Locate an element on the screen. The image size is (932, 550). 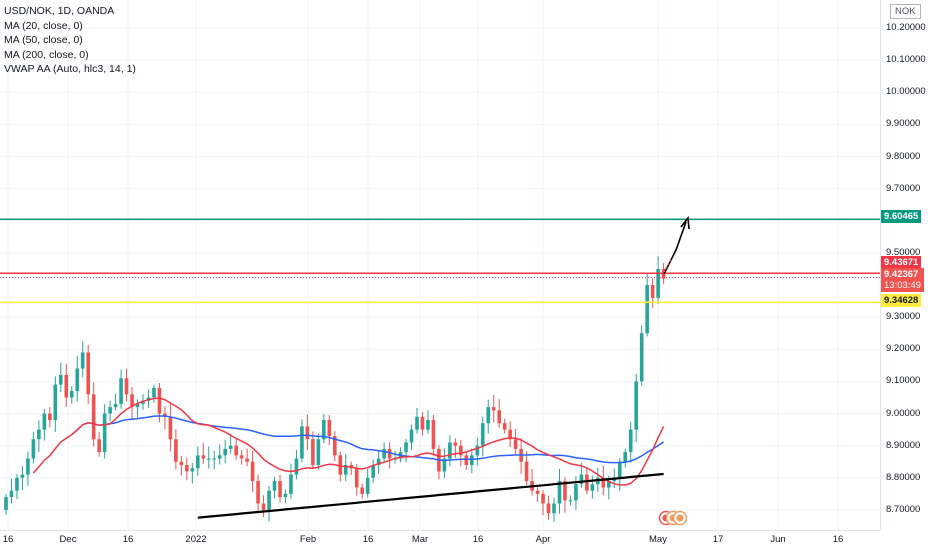
price-tag-value: 9.42367 is located at coordinates (901, 274).